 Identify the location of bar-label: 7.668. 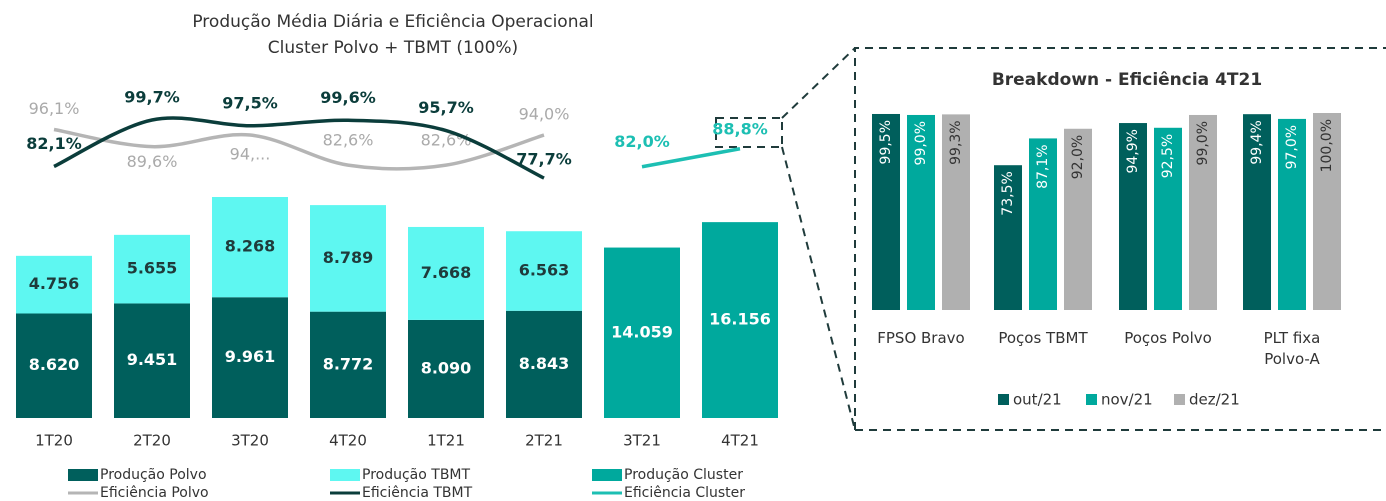
(446, 272).